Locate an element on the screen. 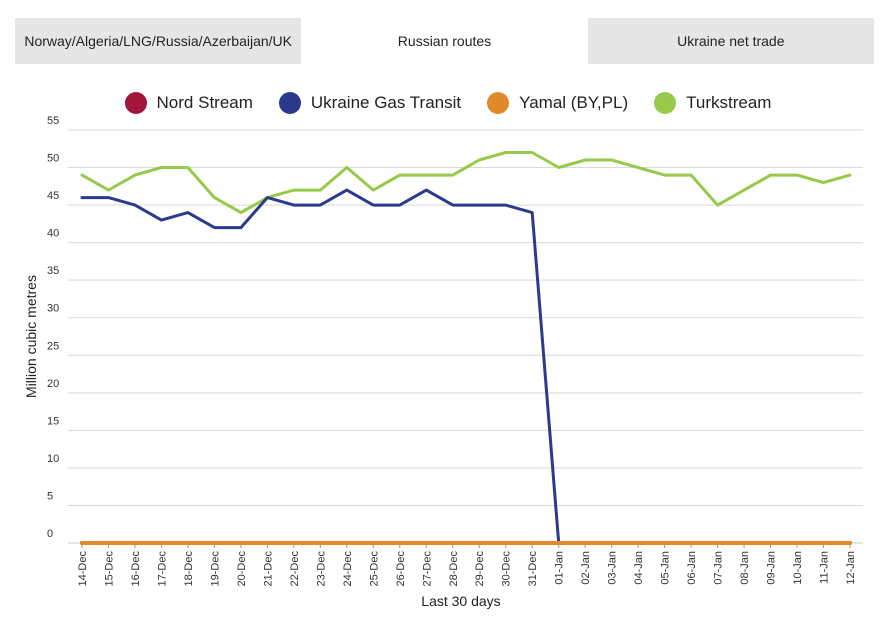 This screenshot has width=896, height=629. x-tick-label: 05-Jan is located at coordinates (666, 568).